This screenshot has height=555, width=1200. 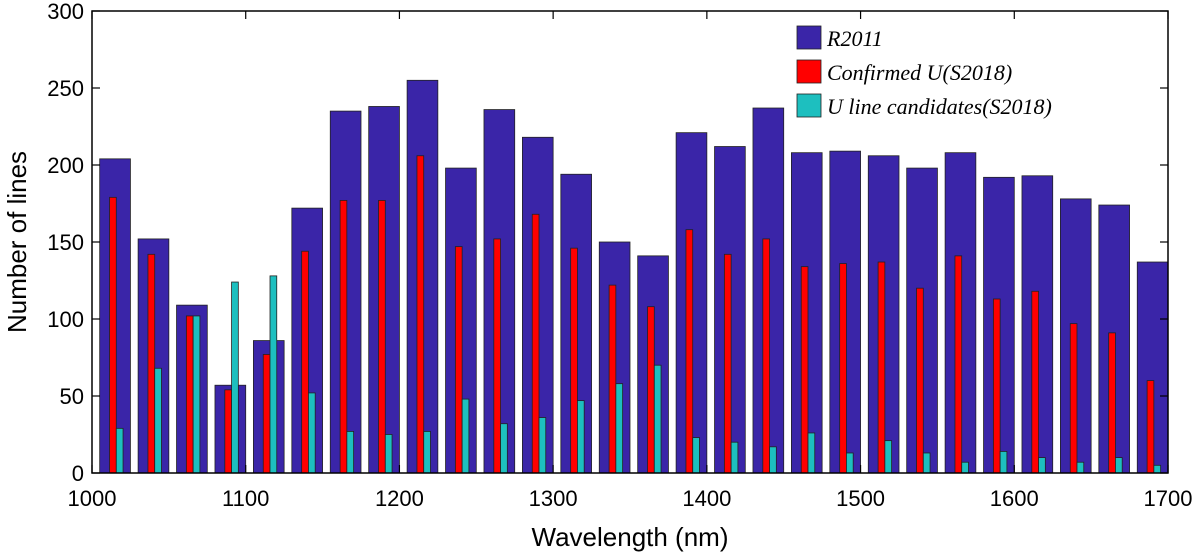 What do you see at coordinates (809, 37) in the screenshot?
I see `legend-swatch-r2011-bar` at bounding box center [809, 37].